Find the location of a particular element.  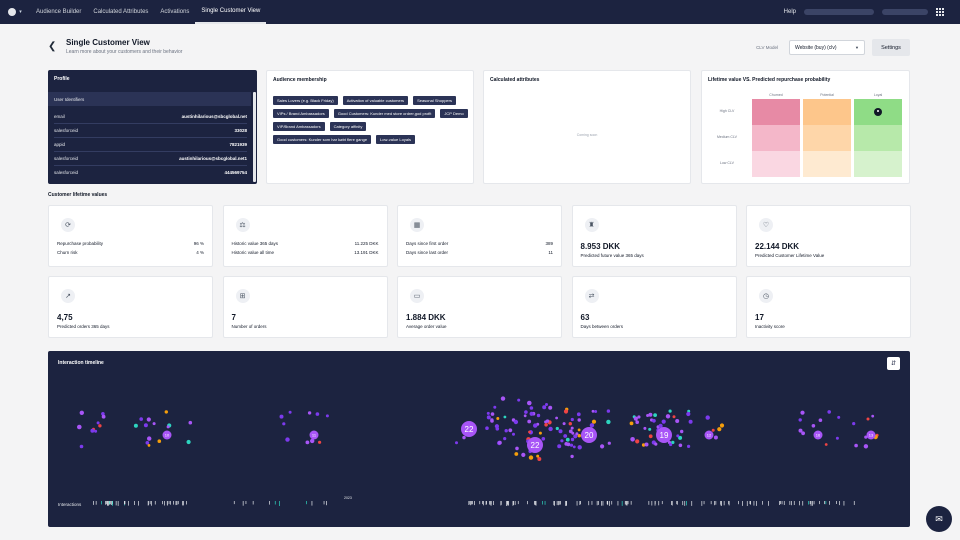

user-name-redacted is located at coordinates (905, 12).